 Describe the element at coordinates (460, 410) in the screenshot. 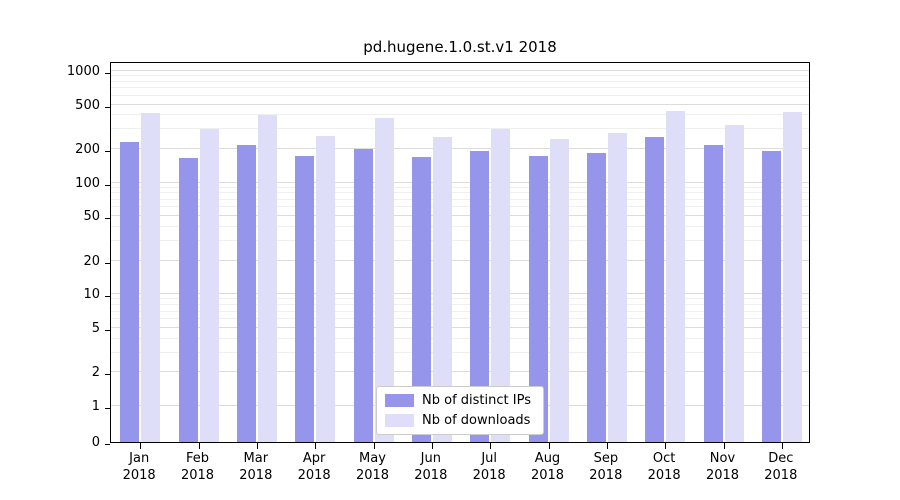

I see `legend: Nb of distinct IPs Nb of downloads` at that location.